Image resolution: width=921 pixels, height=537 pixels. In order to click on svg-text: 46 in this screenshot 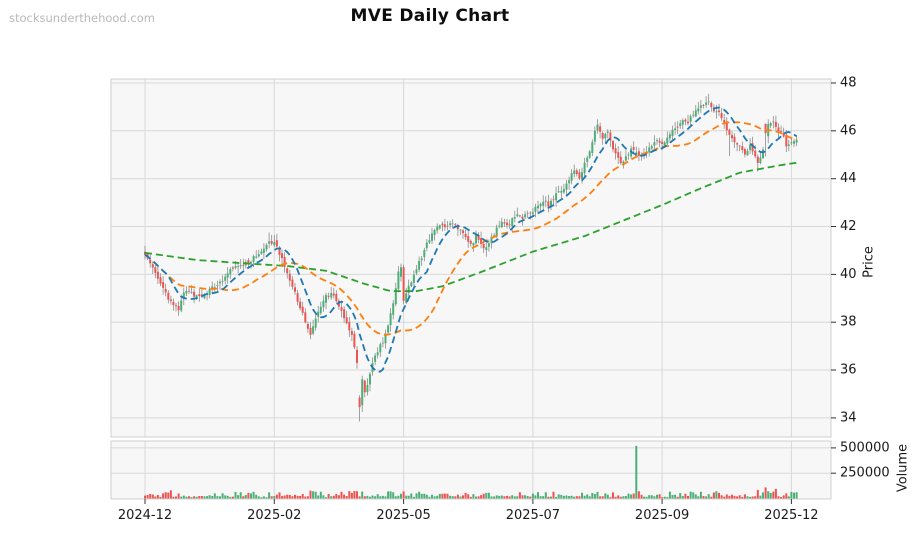, I will do `click(848, 130)`.